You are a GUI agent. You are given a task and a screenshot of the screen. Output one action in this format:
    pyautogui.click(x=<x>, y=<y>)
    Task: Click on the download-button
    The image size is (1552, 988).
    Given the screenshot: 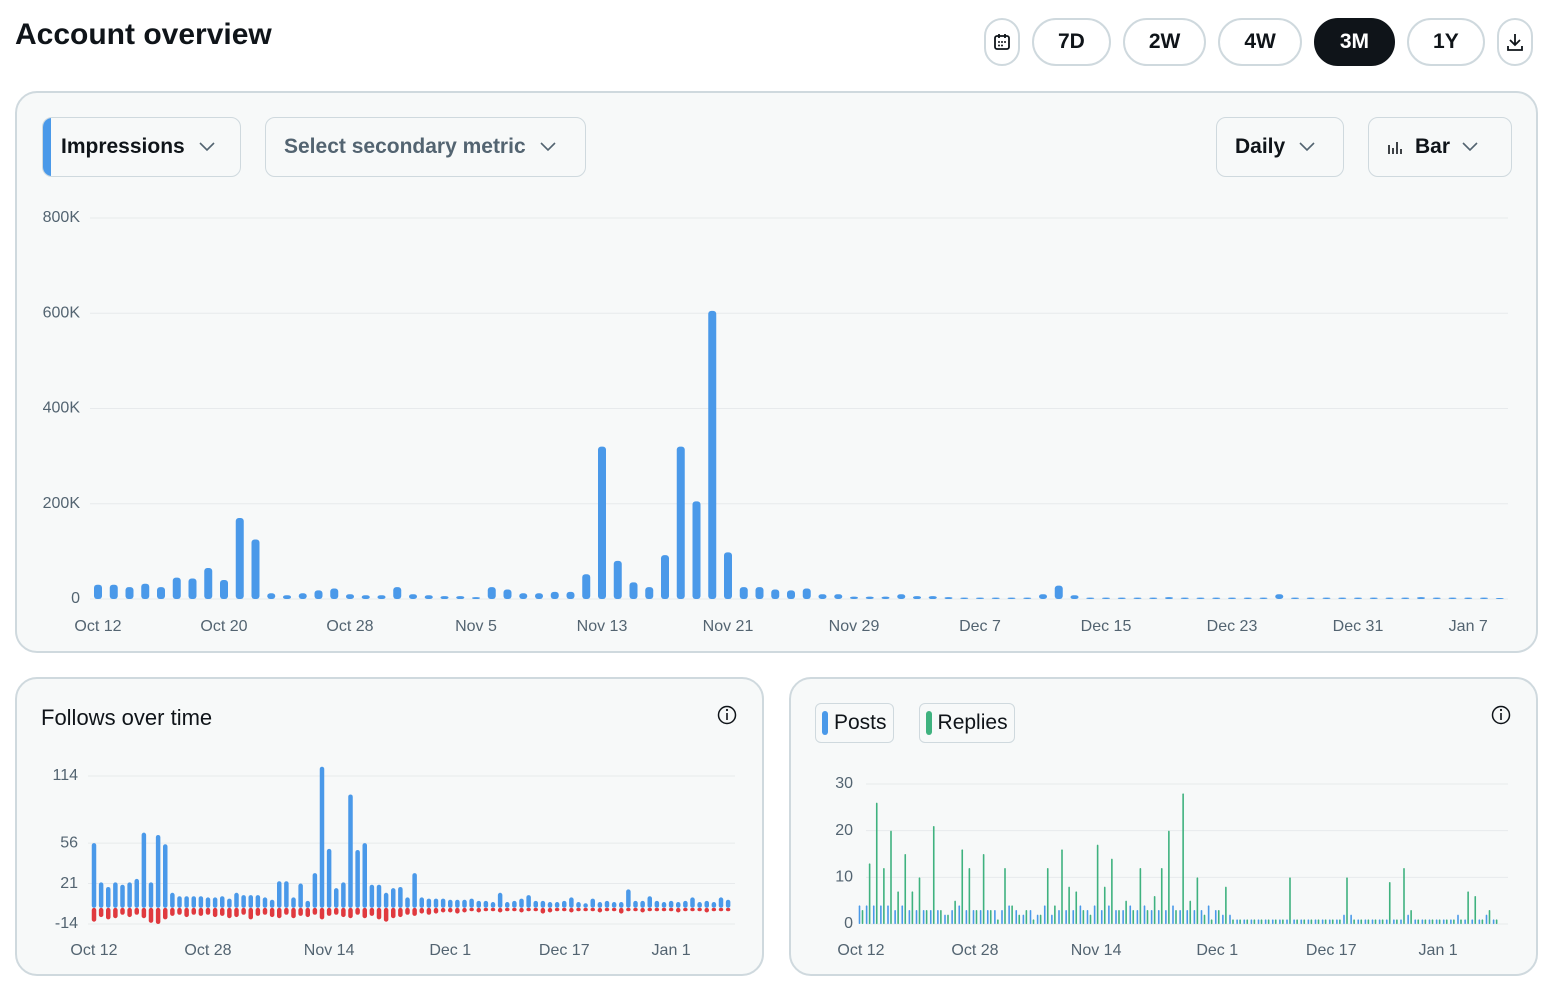 What is the action you would take?
    pyautogui.click(x=1514, y=42)
    